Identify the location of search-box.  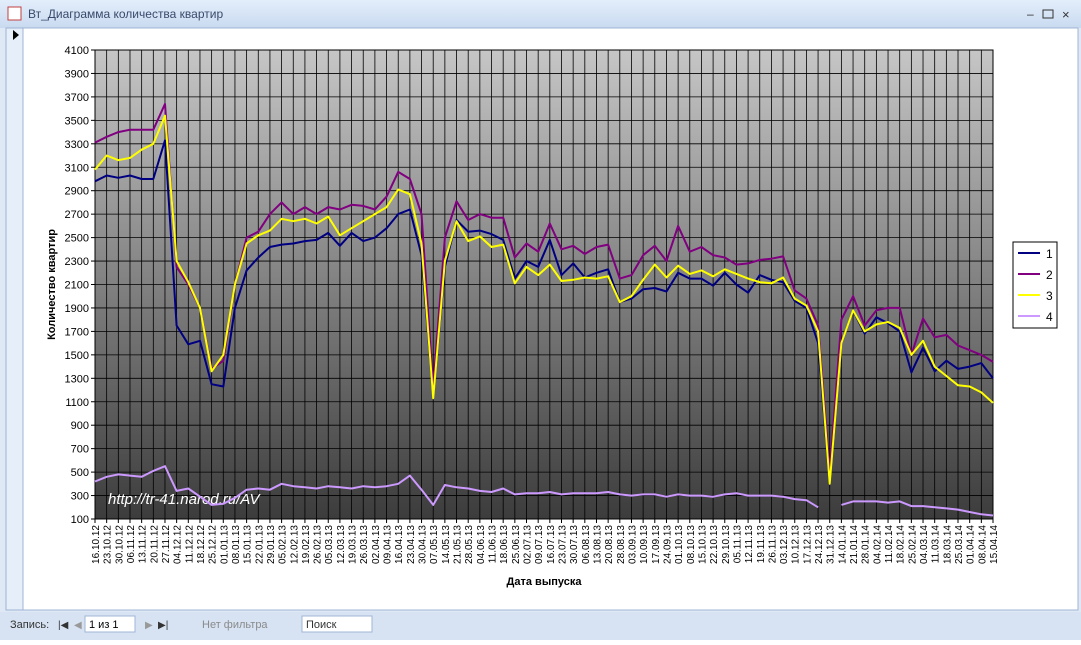
(337, 624).